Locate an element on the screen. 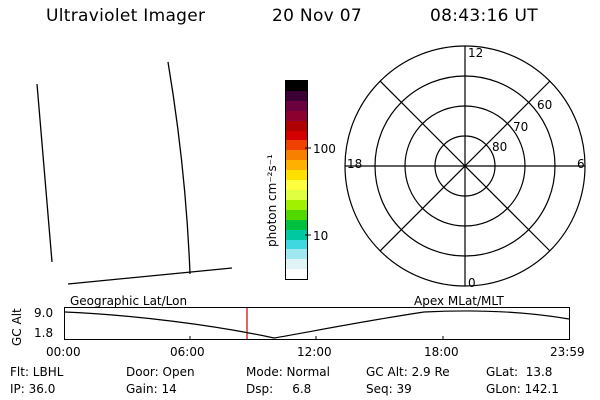  geographic-grid-caption: Geographic Lat/Lon is located at coordinates (129, 301).